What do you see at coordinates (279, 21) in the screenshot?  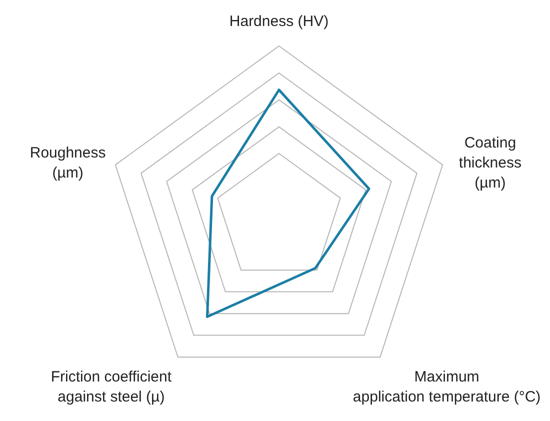 I see `spoke-label: Hardness (HV)` at bounding box center [279, 21].